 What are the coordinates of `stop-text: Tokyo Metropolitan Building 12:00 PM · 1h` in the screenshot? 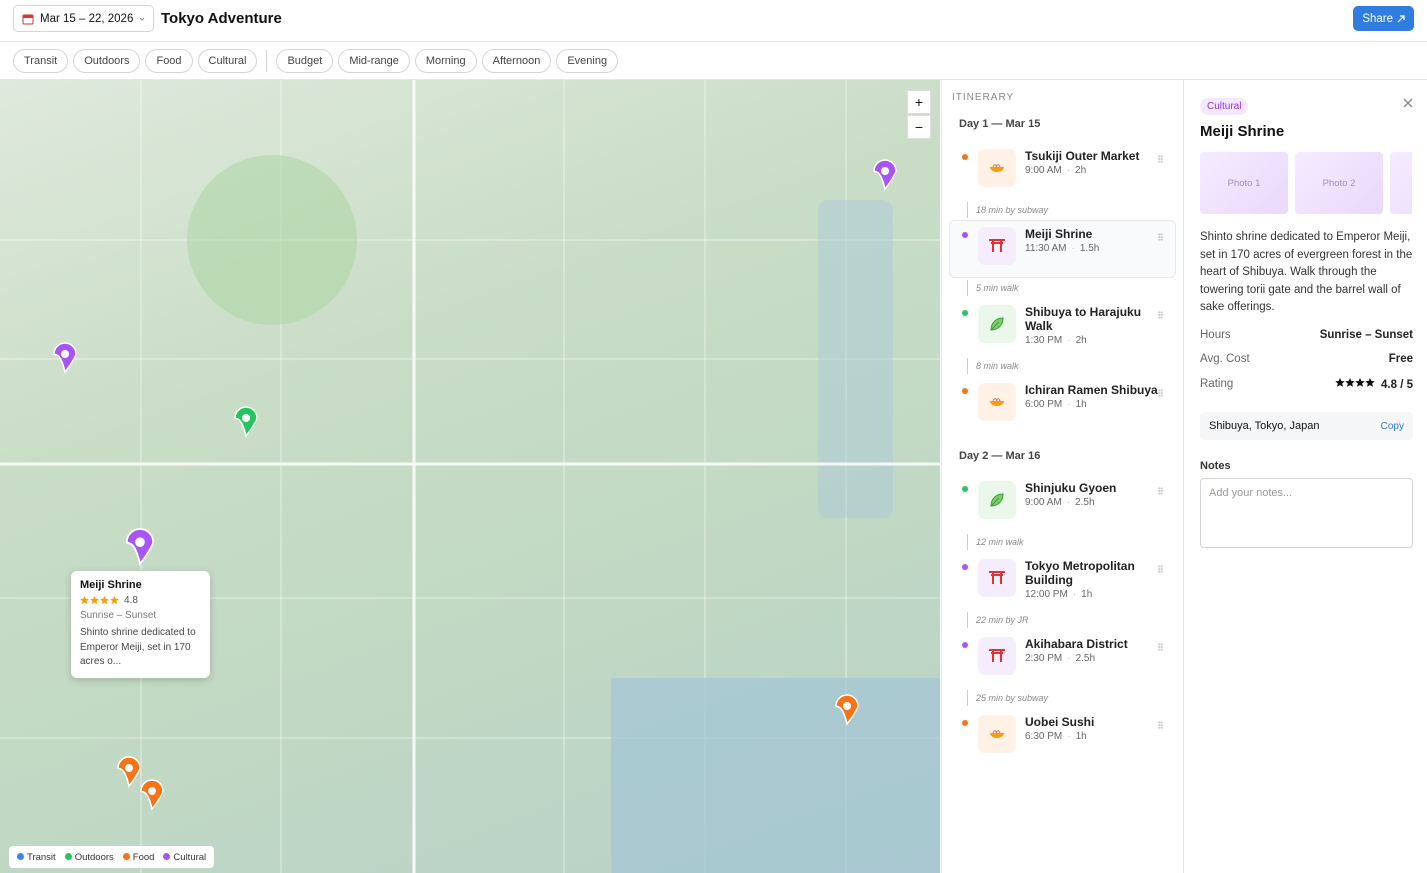 It's located at (1096, 581).